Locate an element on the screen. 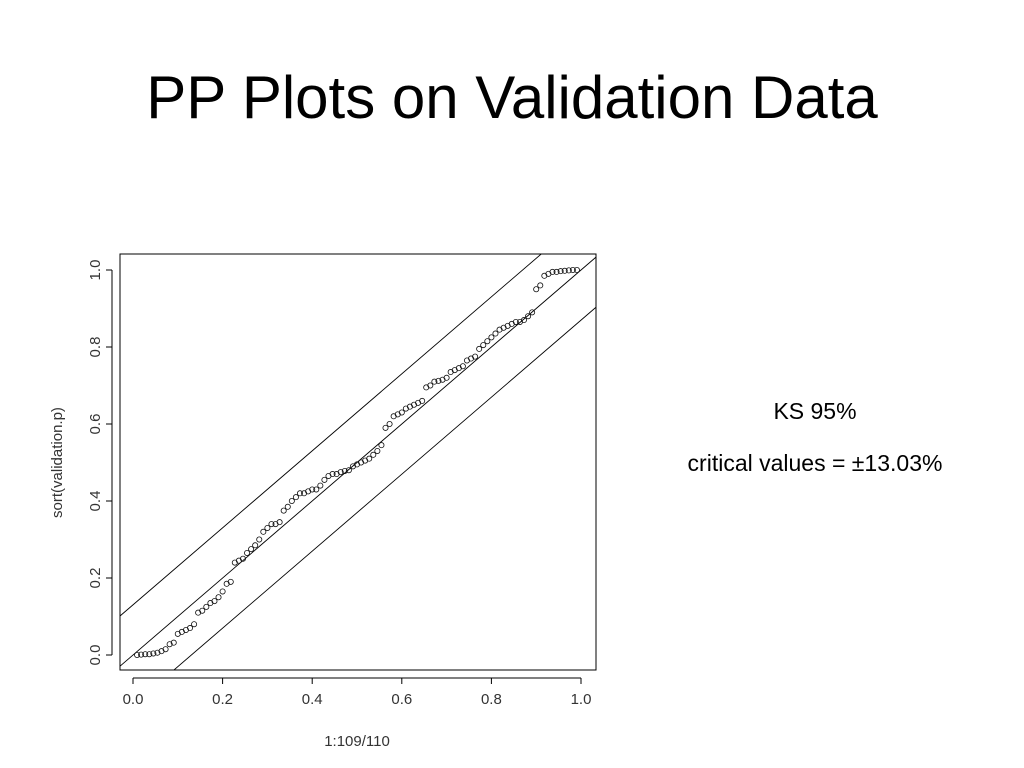 This screenshot has height=768, width=1024. y-tick-label: 0.2 is located at coordinates (95, 578).